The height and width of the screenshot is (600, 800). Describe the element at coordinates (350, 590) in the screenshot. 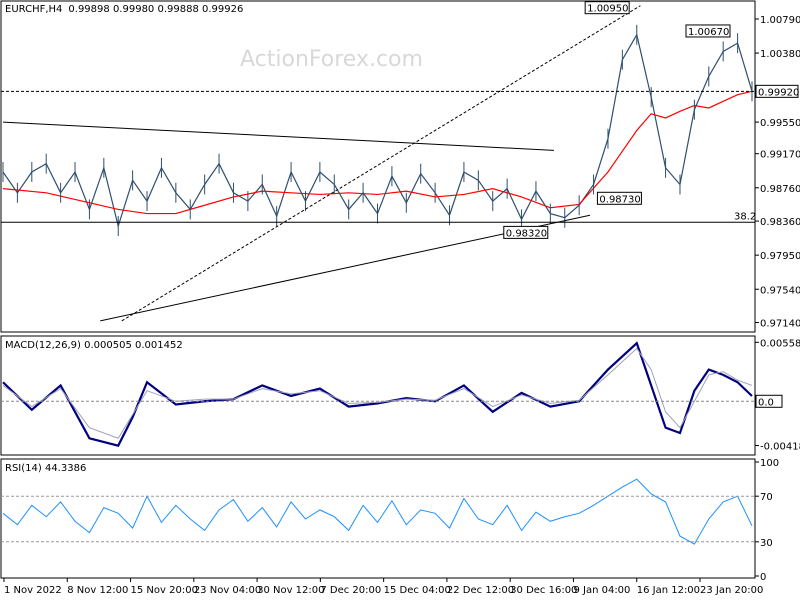

I see `x-tick-label: 7 Dec 20:00` at that location.